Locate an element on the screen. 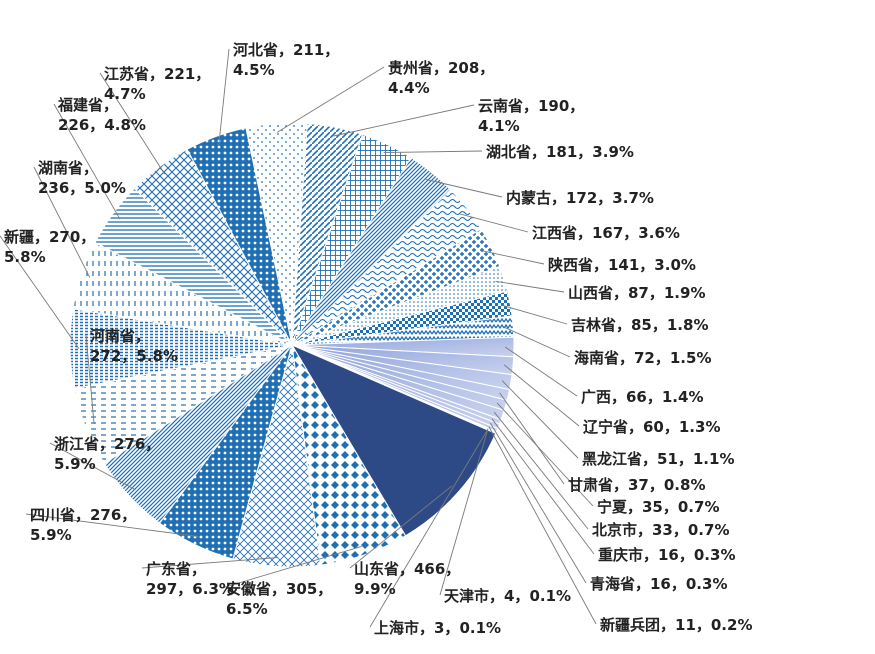 The height and width of the screenshot is (654, 875). data-label: 山西省，87，1.9% is located at coordinates (636, 293).